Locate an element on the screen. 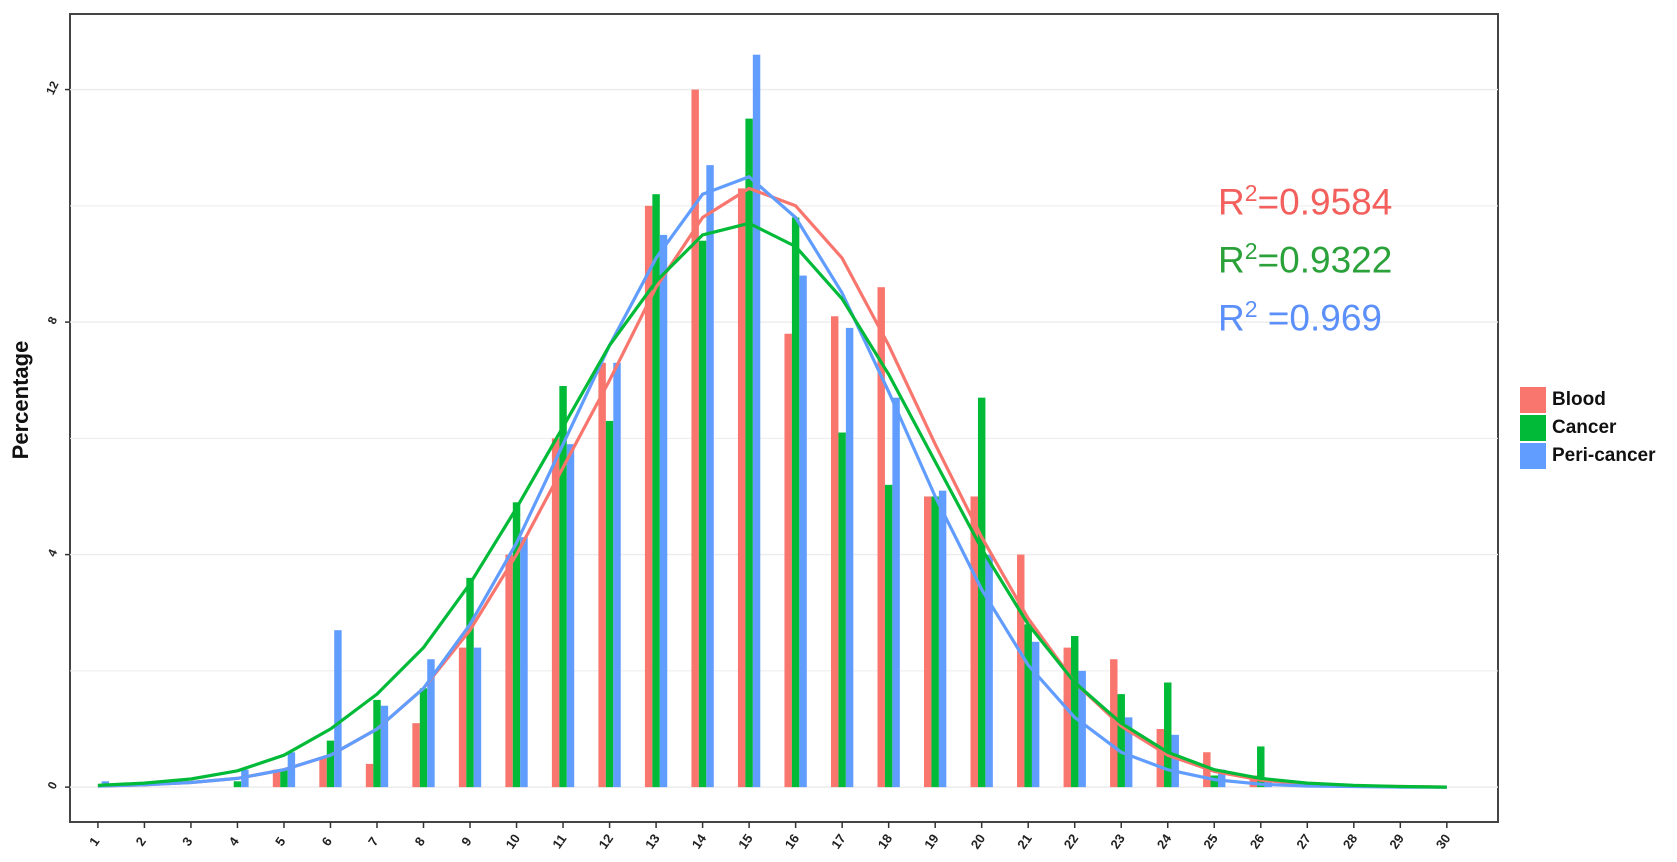  y-tick-label: 0 is located at coordinates (53, 785).